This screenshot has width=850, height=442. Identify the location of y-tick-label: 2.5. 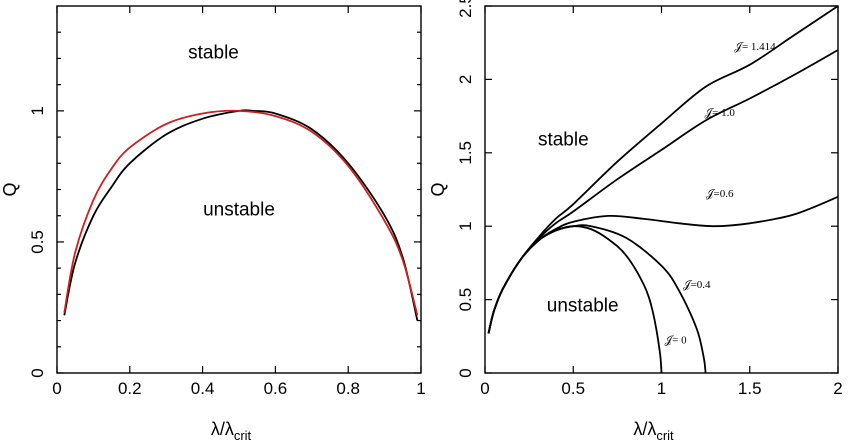
(465, 9).